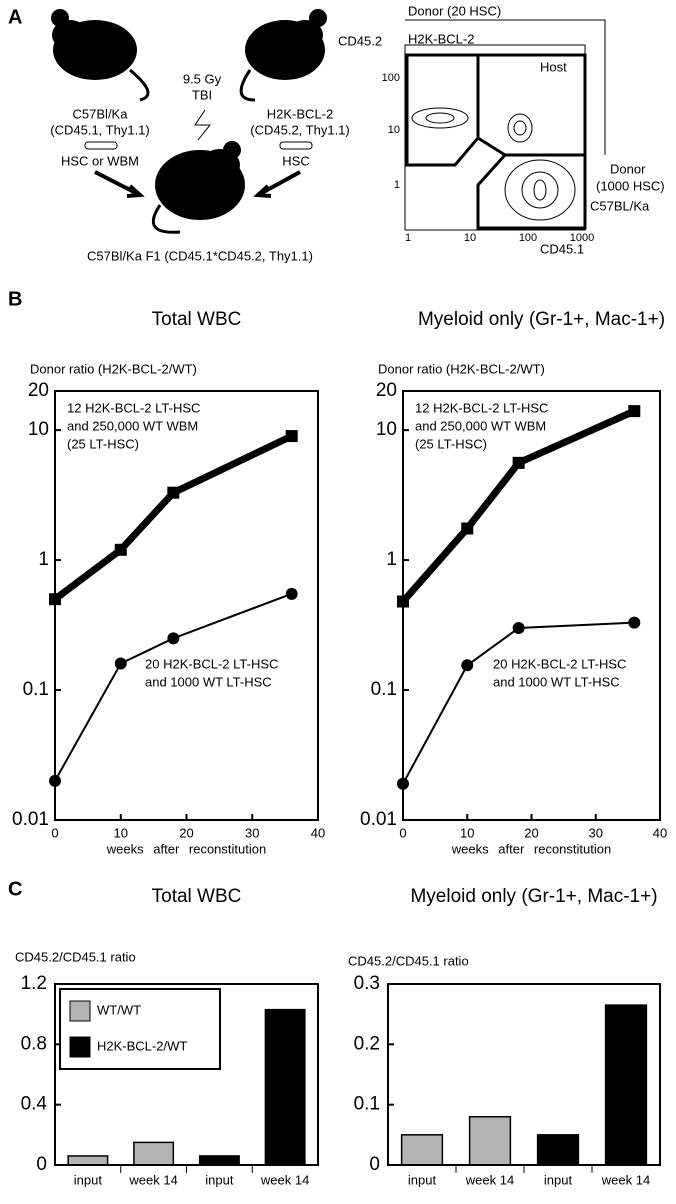 This screenshot has width=676, height=1204. What do you see at coordinates (397, 185) in the screenshot?
I see `flow-tick: 1` at bounding box center [397, 185].